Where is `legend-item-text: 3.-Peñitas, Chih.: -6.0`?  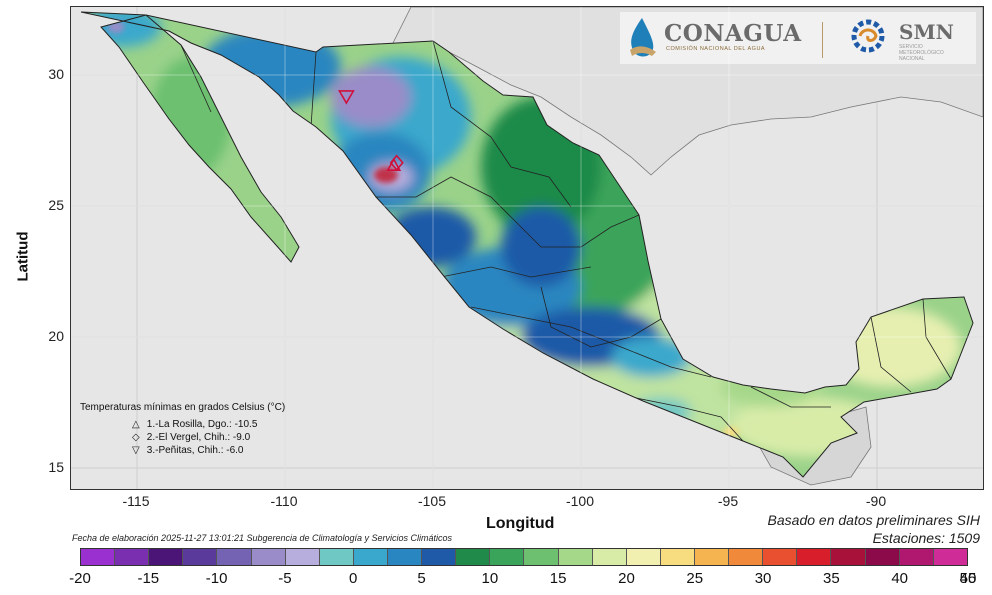
legend-item-text: 3.-Peñitas, Chih.: -6.0 is located at coordinates (195, 450).